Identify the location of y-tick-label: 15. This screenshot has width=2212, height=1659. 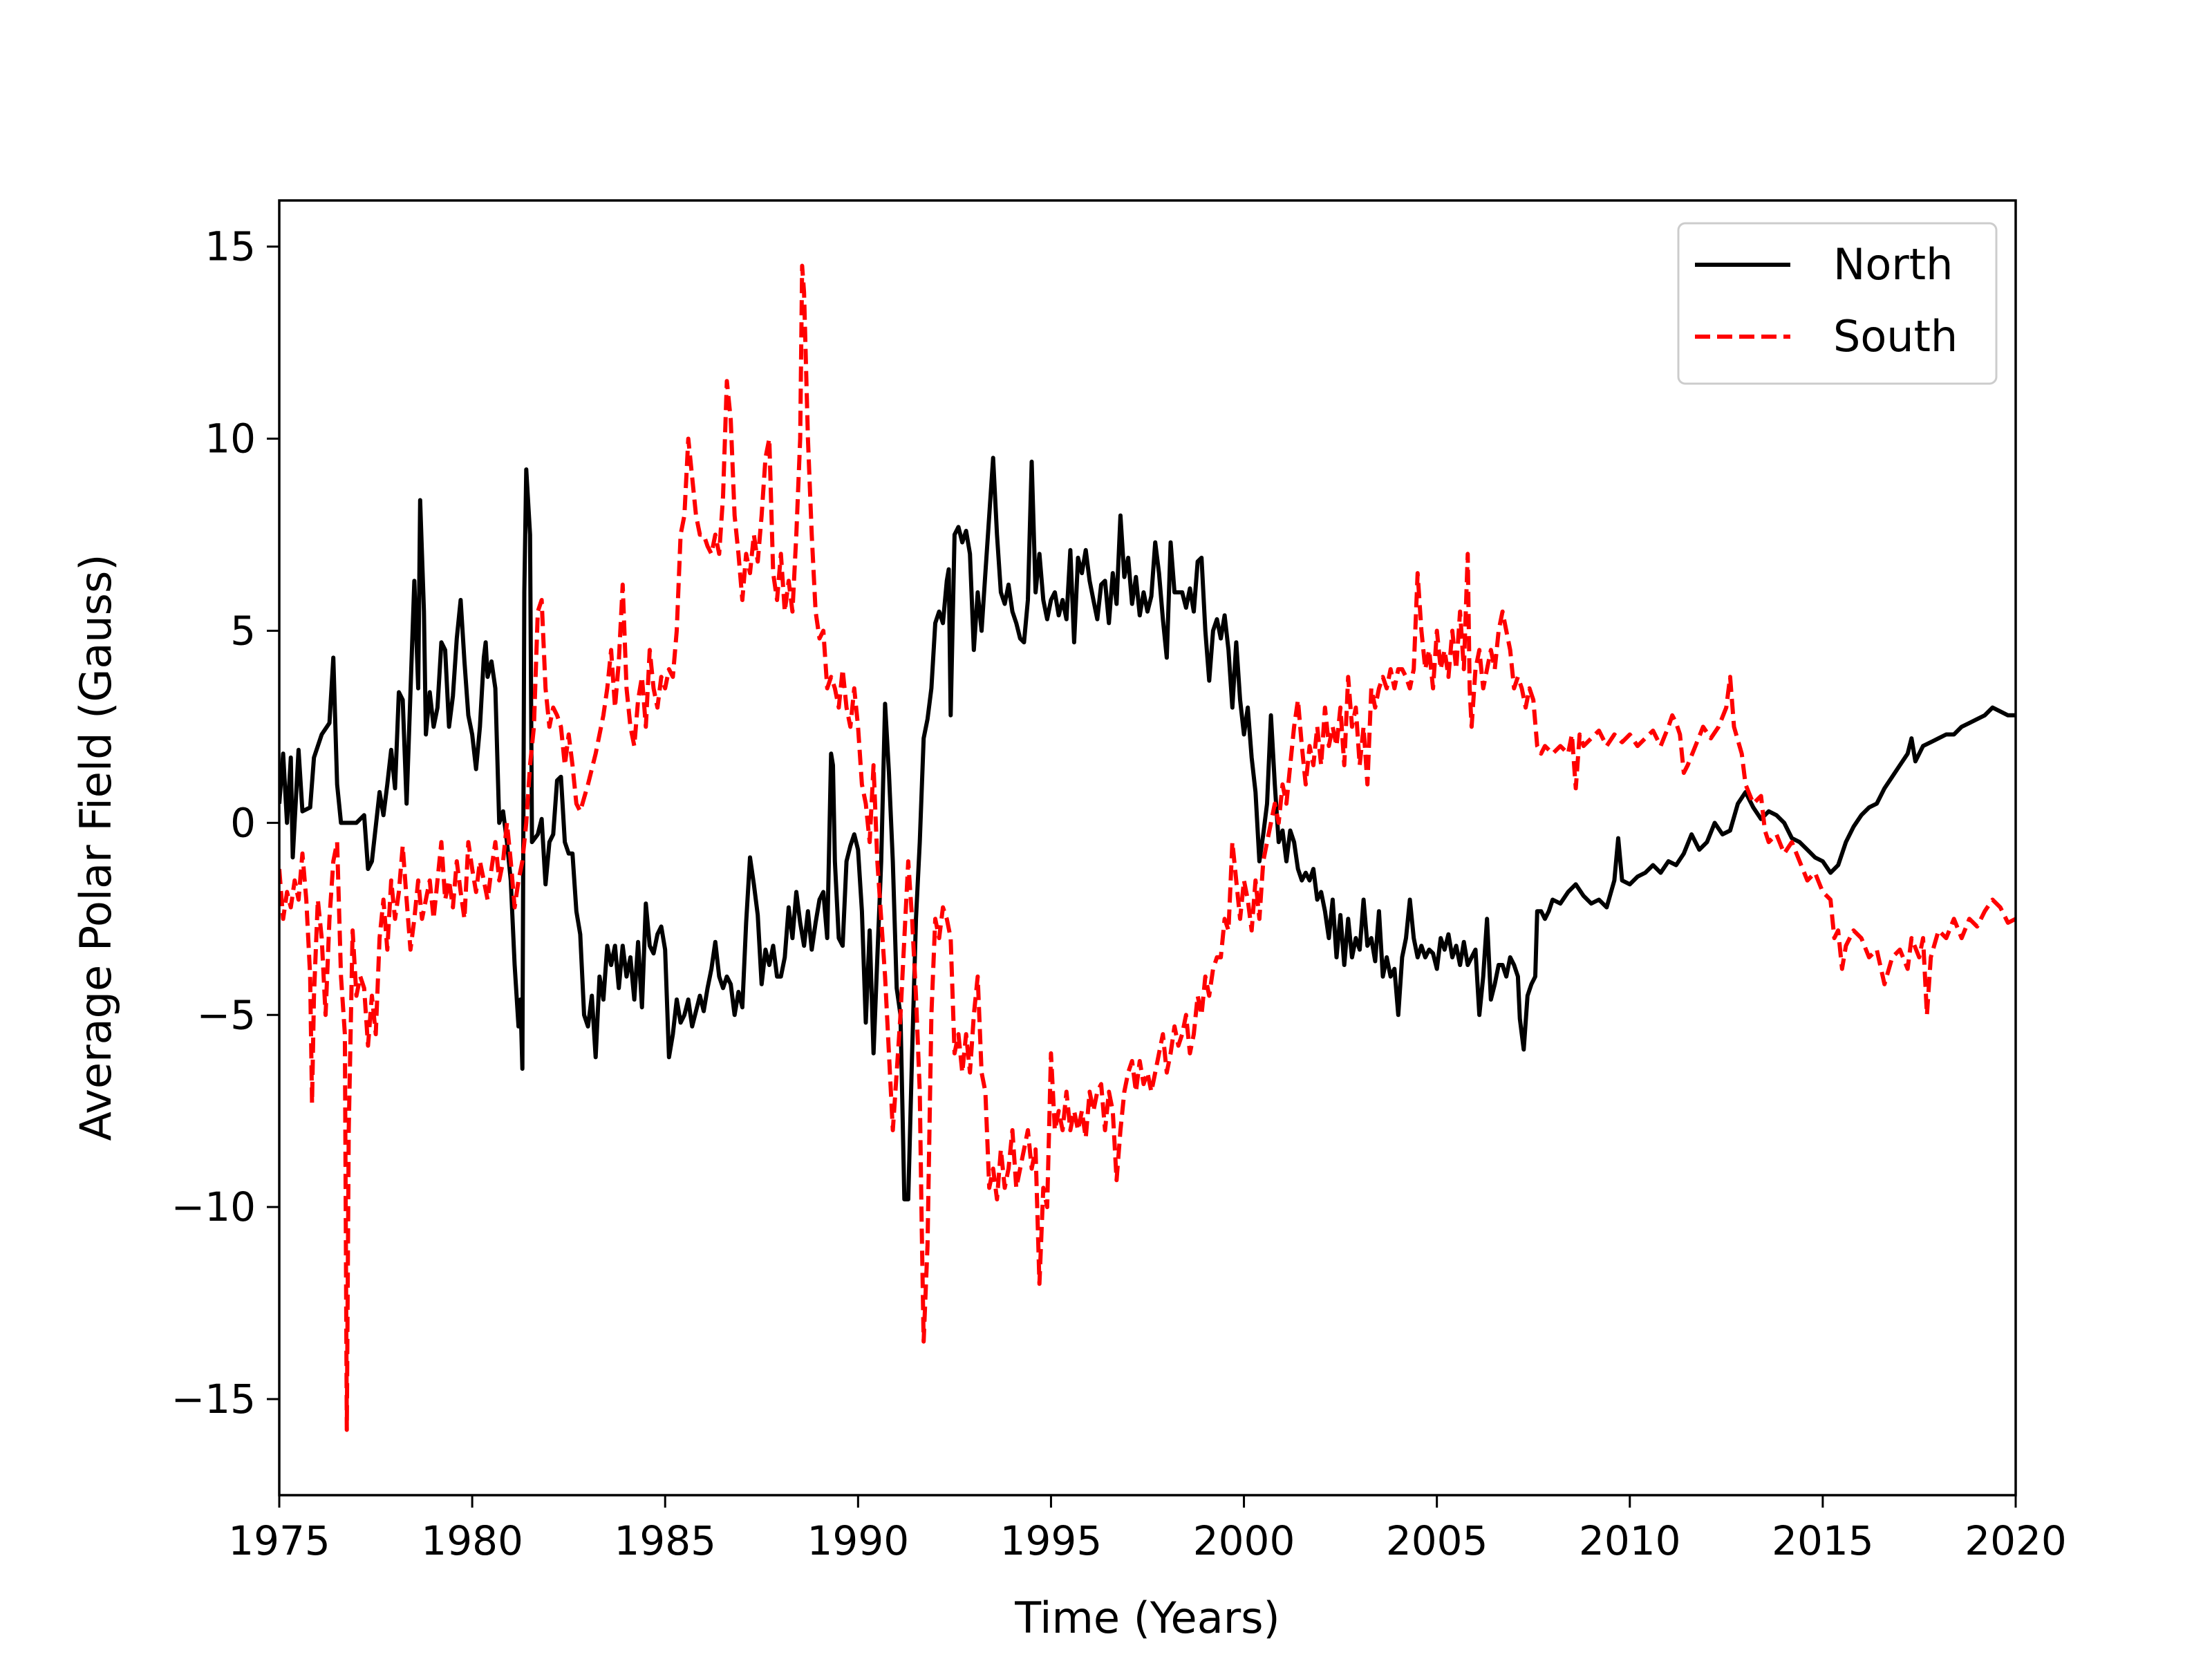
(231, 246).